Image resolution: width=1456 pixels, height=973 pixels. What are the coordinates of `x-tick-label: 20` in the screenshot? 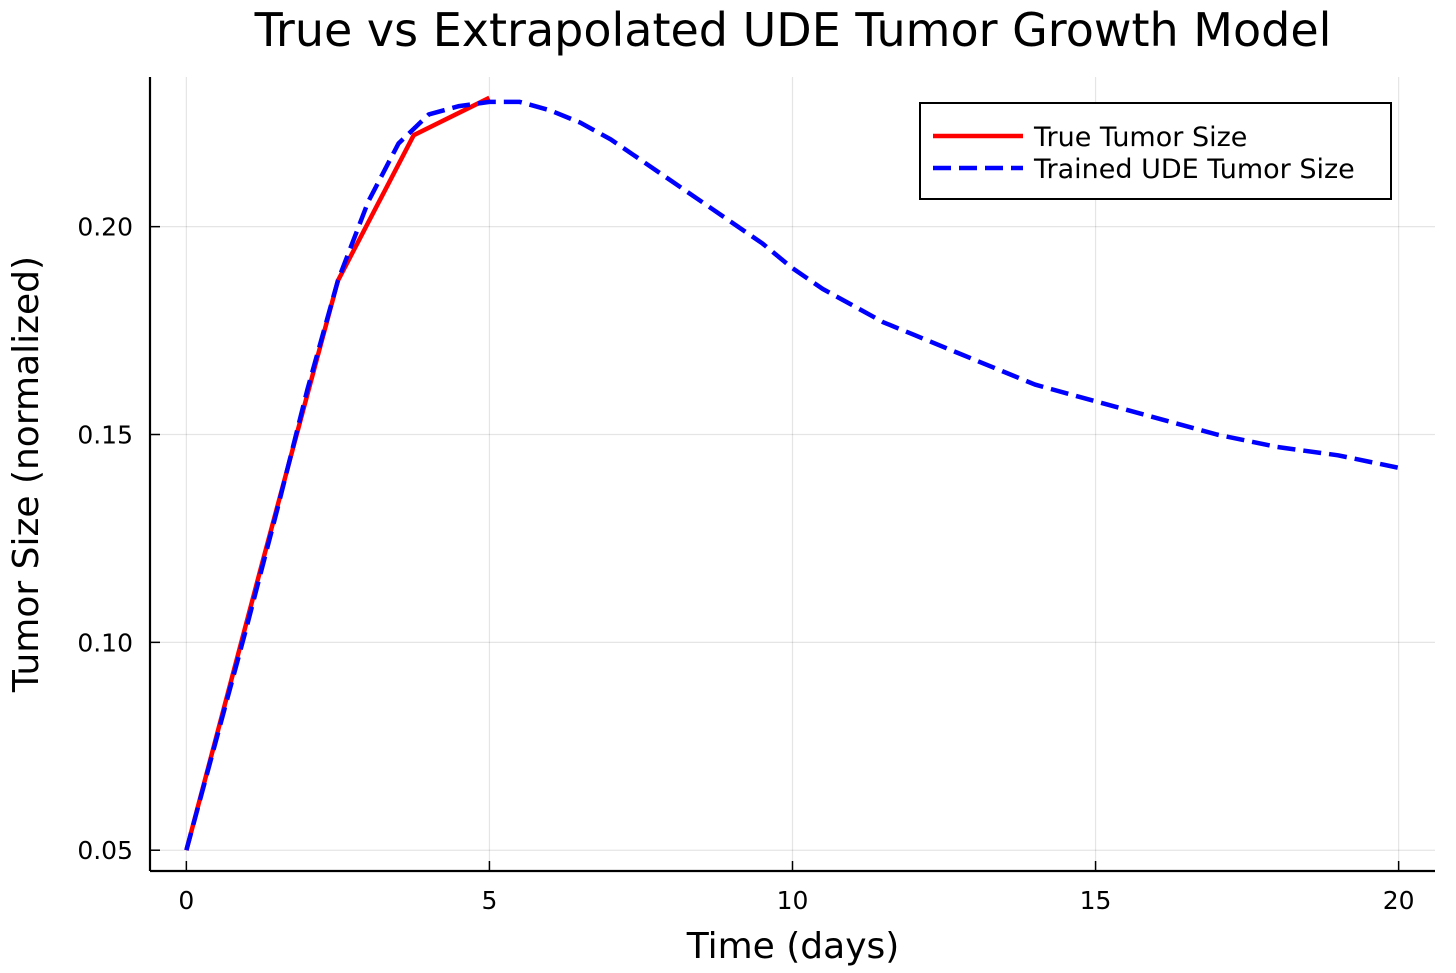 It's located at (1399, 900).